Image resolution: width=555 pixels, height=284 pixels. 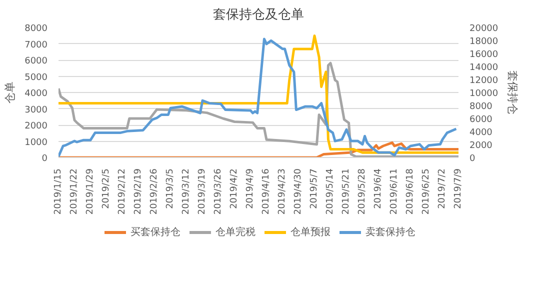 What do you see at coordinates (258, 15) in the screenshot?
I see `chart-title: 套保持仓及仓单` at bounding box center [258, 15].